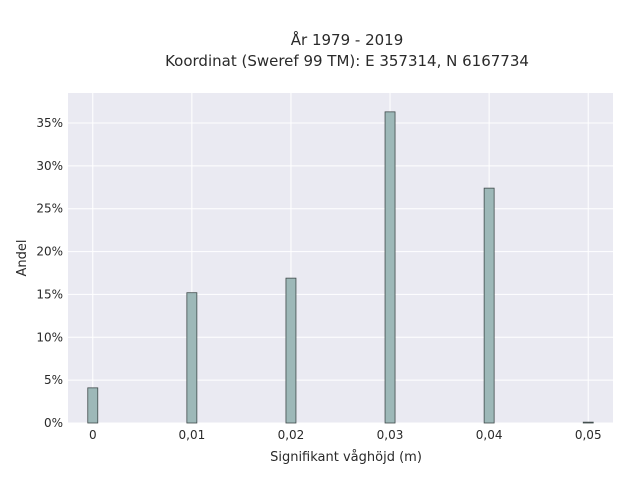  Describe the element at coordinates (22, 258) in the screenshot. I see `y-axis-label: Andel` at that location.